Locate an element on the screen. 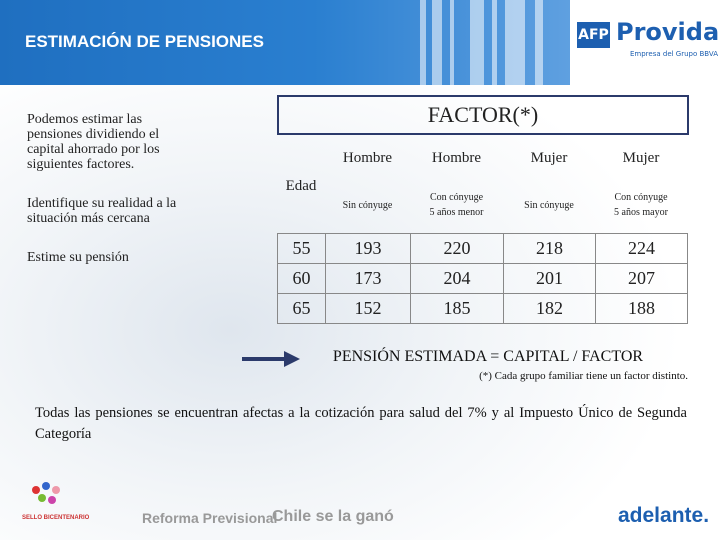  status-line: 5 años menor is located at coordinates (456, 212).